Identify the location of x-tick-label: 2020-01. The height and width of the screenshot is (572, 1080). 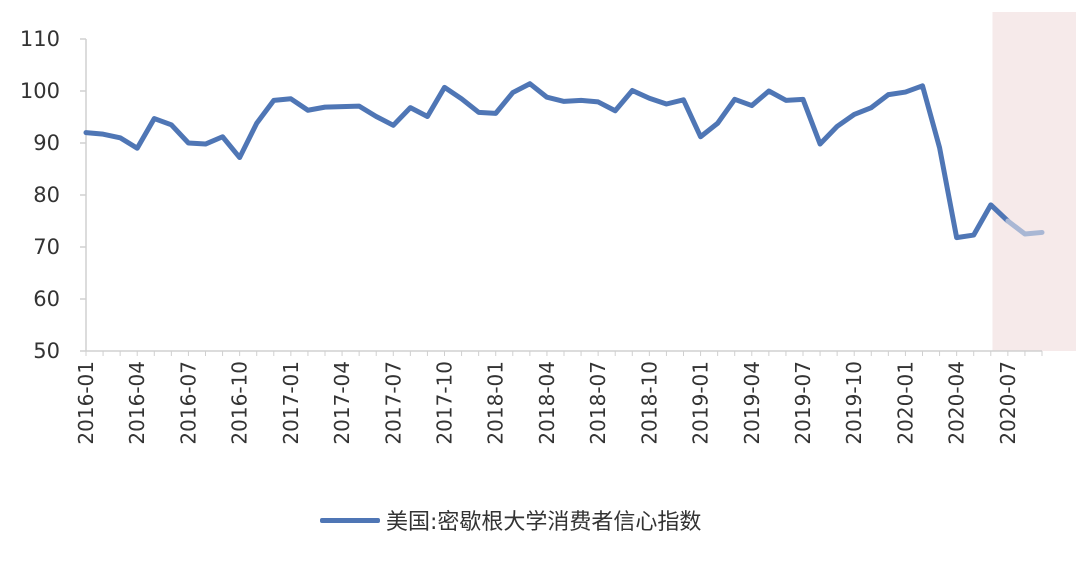
(905, 403).